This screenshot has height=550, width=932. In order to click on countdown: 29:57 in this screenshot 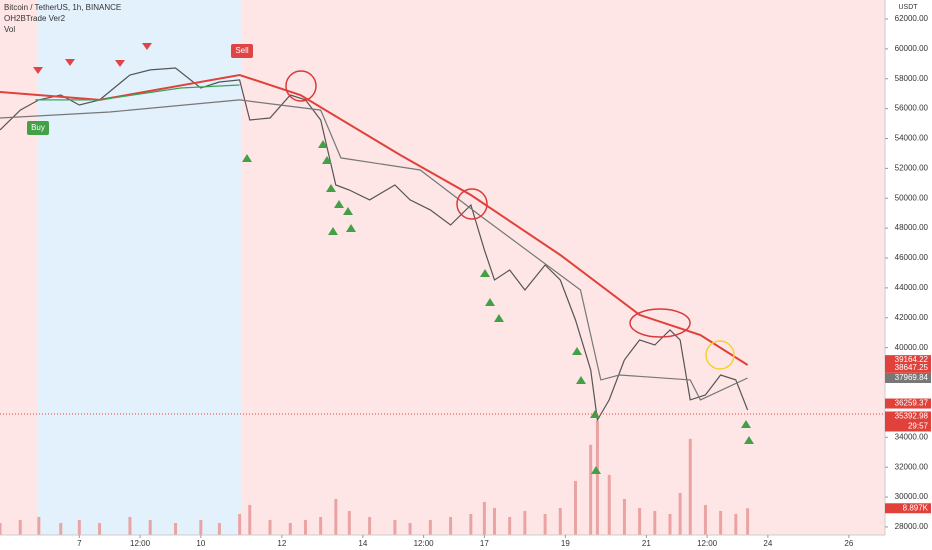, I will do `click(918, 426)`.